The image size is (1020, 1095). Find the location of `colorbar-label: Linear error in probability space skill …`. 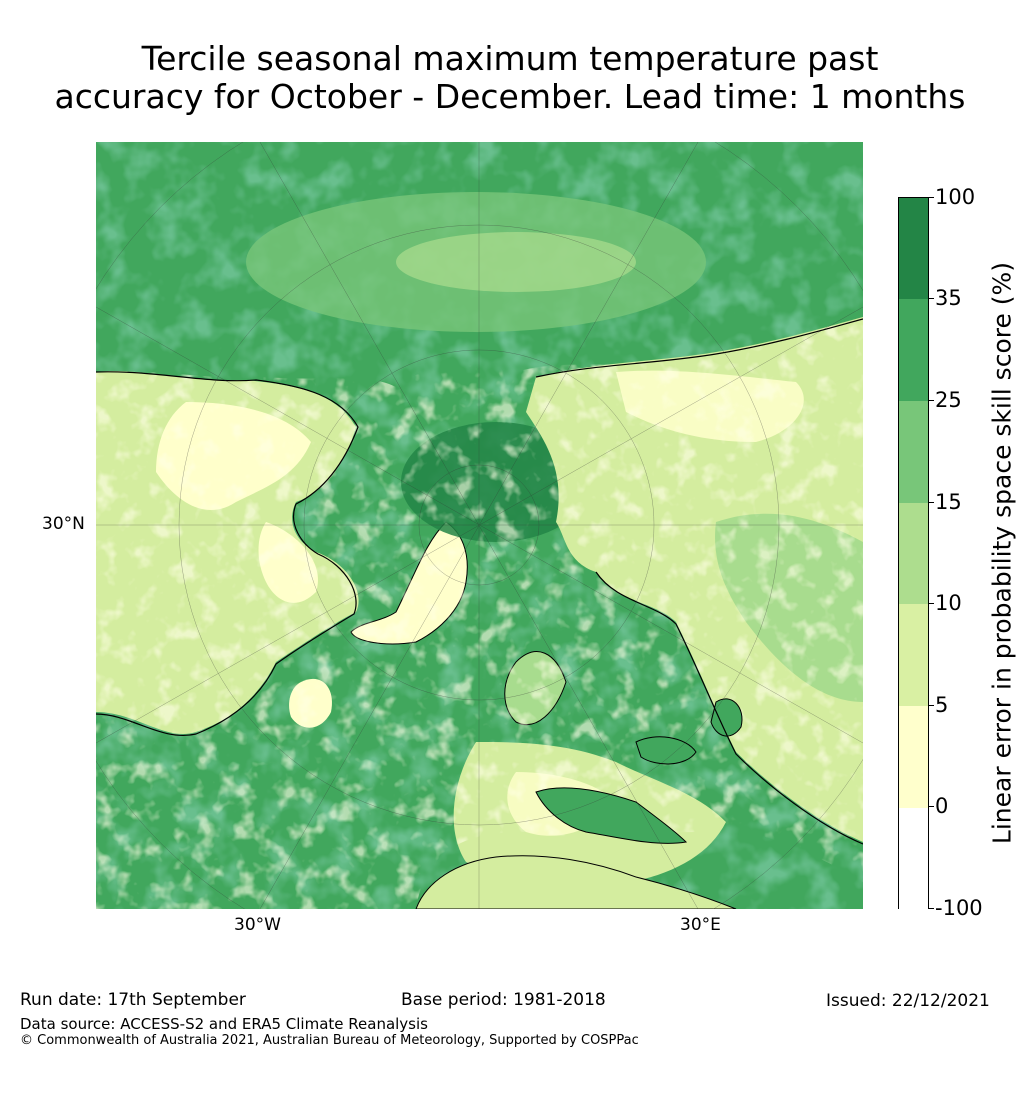

colorbar-label: Linear error in probability space skill … is located at coordinates (1002, 553).